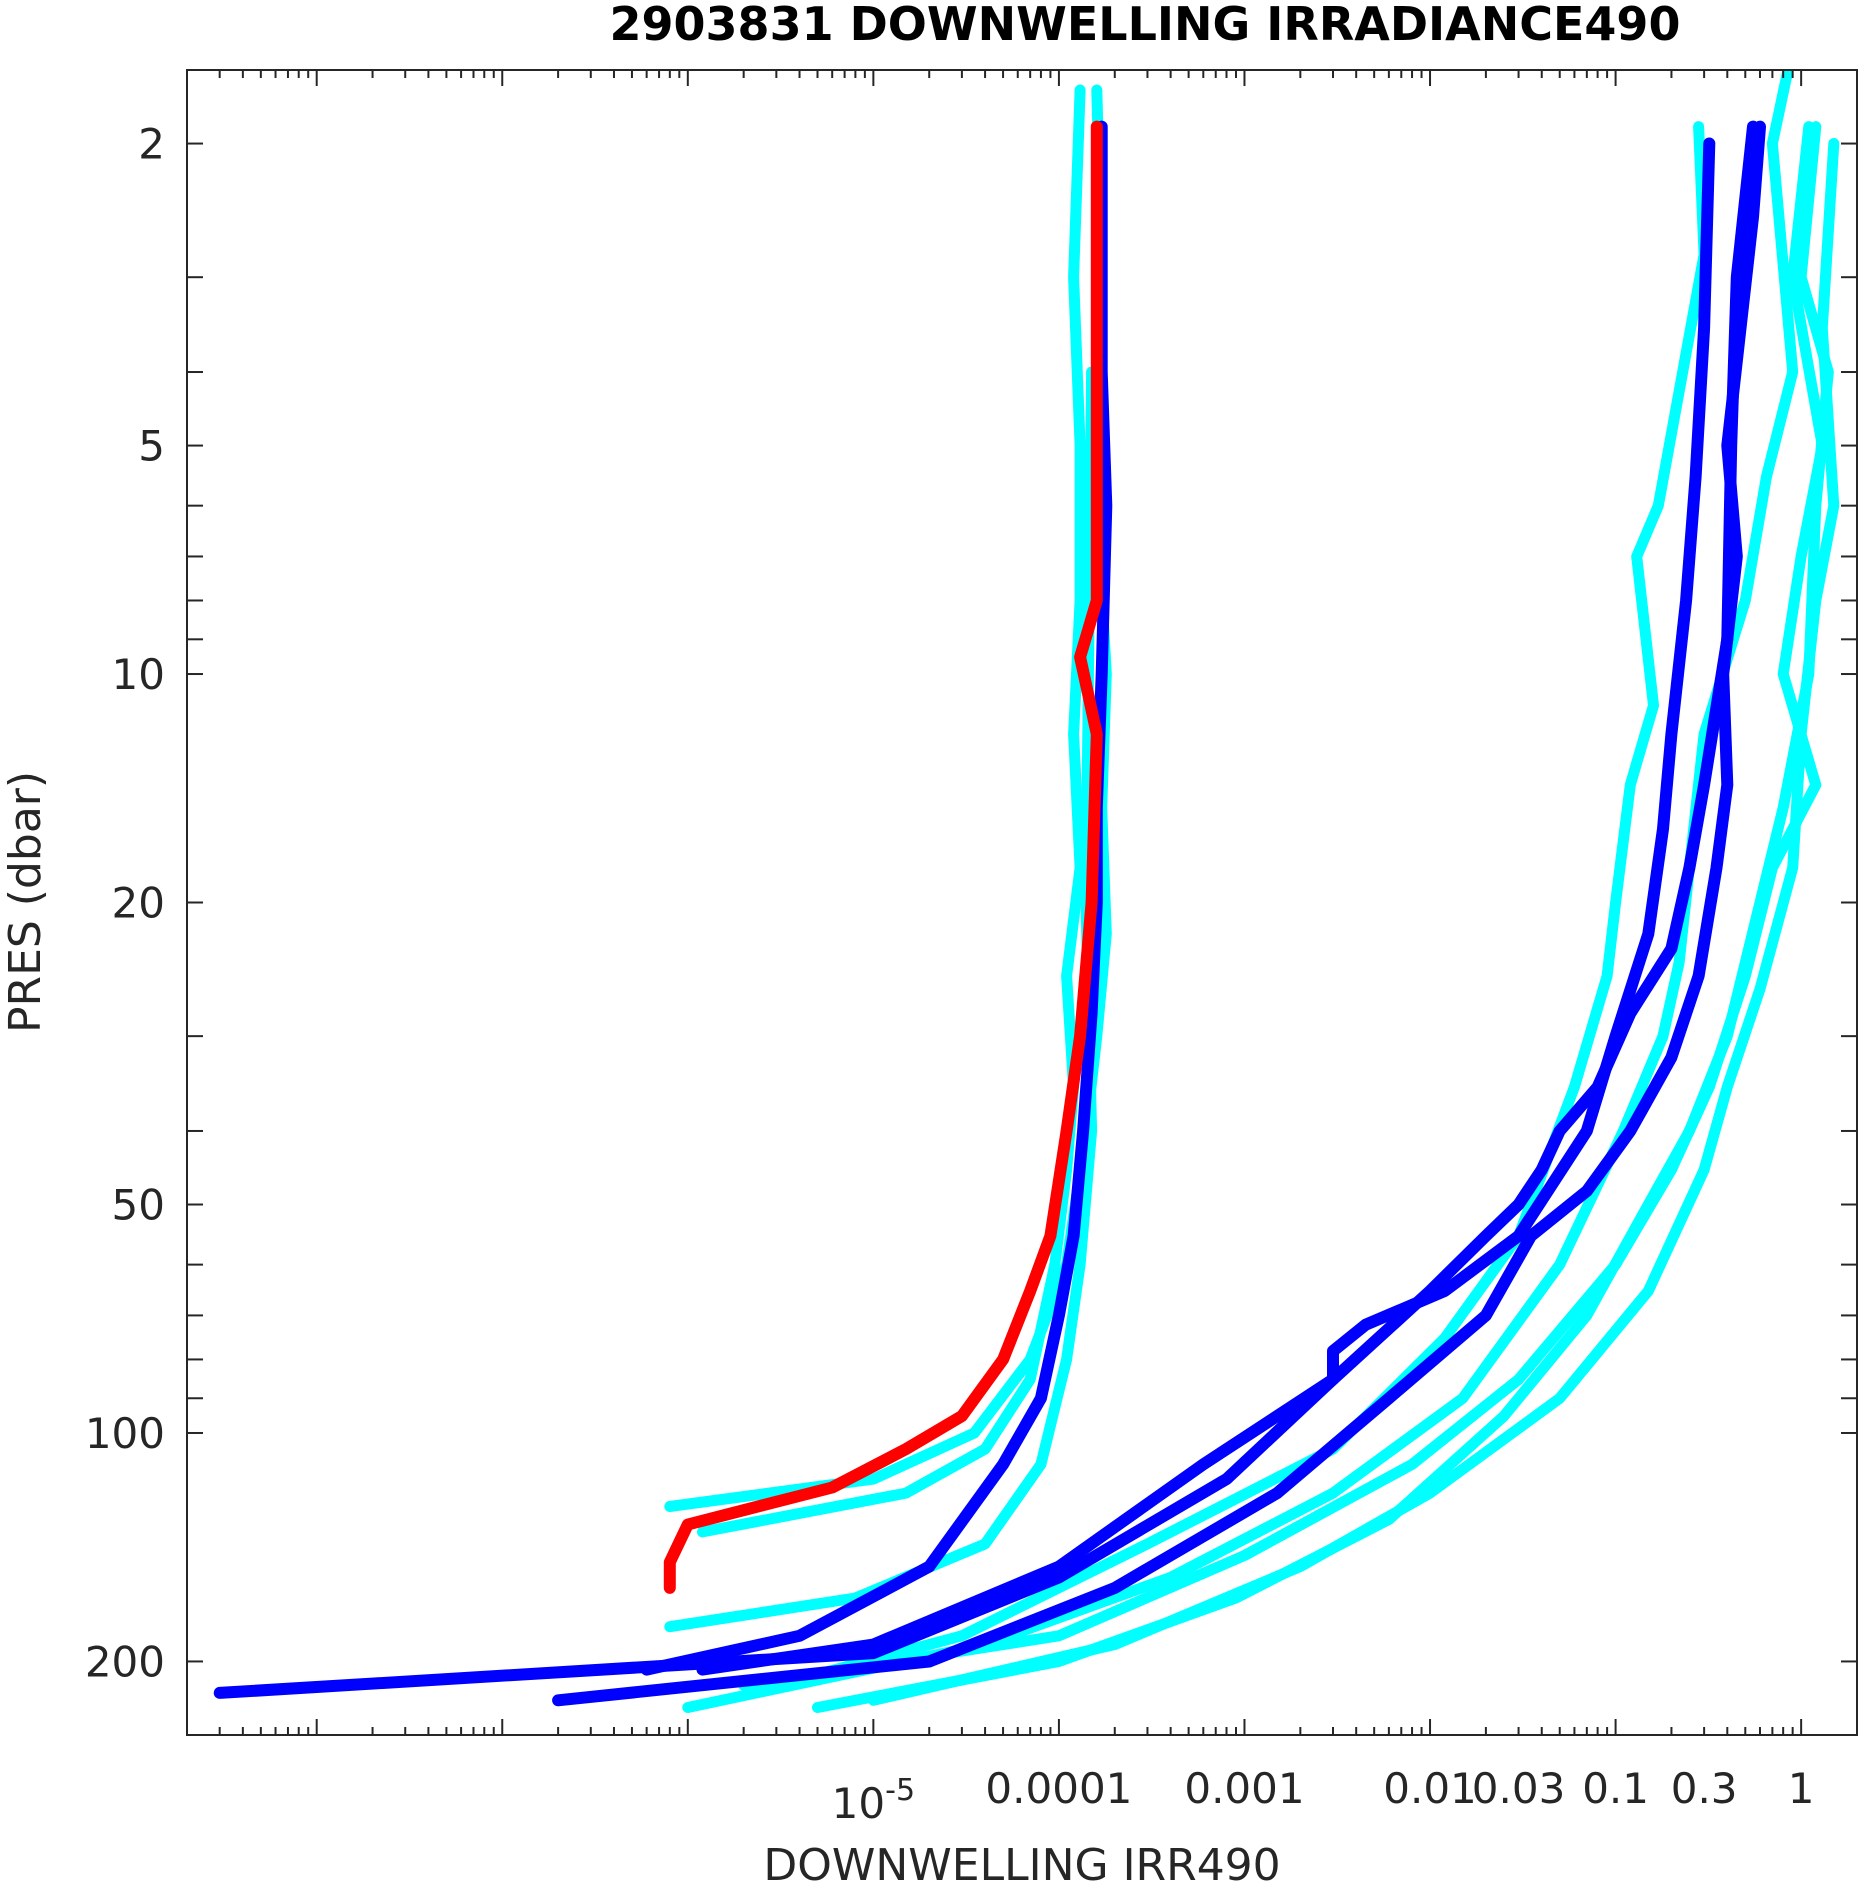 This screenshot has width=1865, height=1896. What do you see at coordinates (1519, 1788) in the screenshot?
I see `x-tick-label: 0.03` at bounding box center [1519, 1788].